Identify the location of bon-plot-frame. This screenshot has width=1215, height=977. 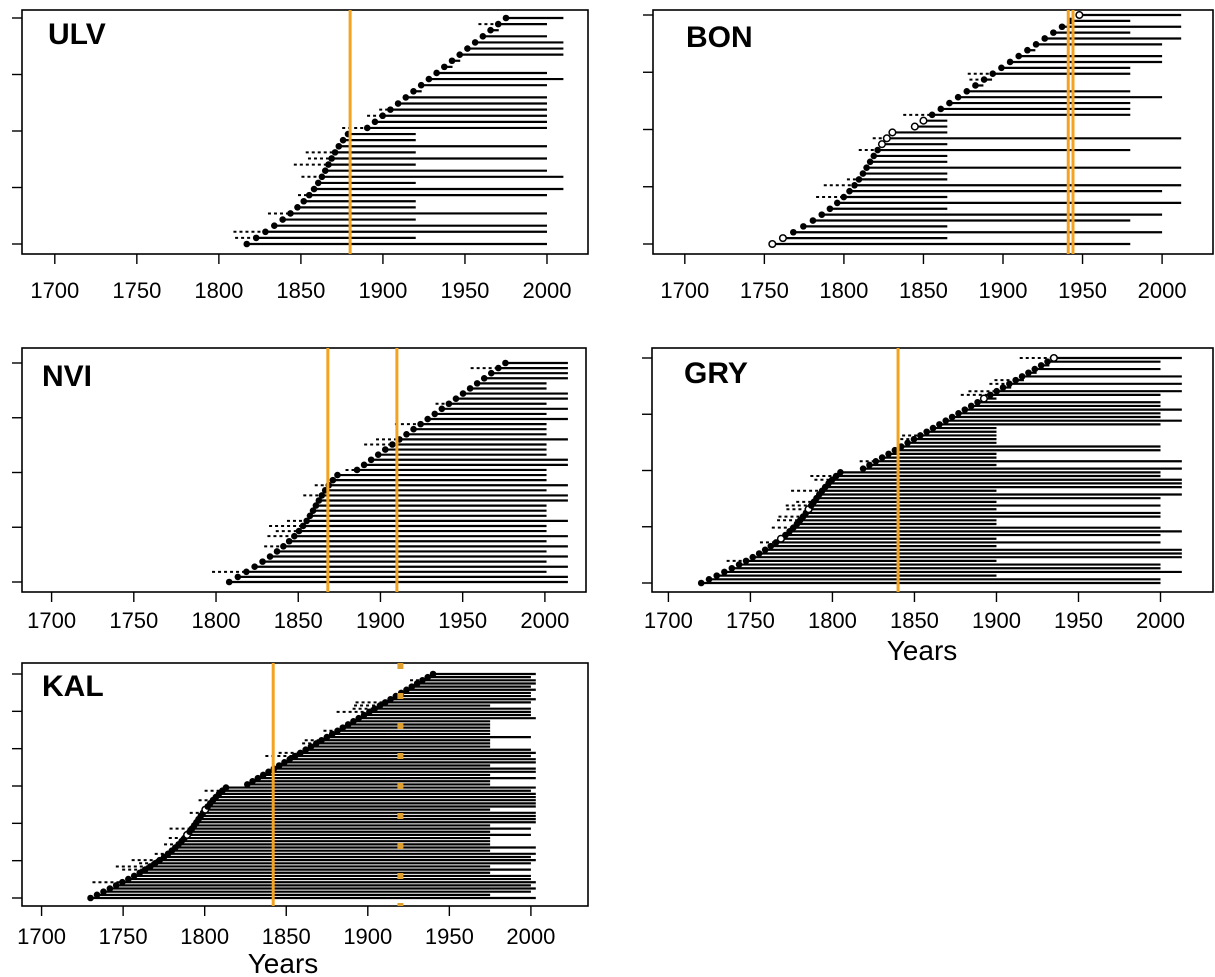
(933, 132).